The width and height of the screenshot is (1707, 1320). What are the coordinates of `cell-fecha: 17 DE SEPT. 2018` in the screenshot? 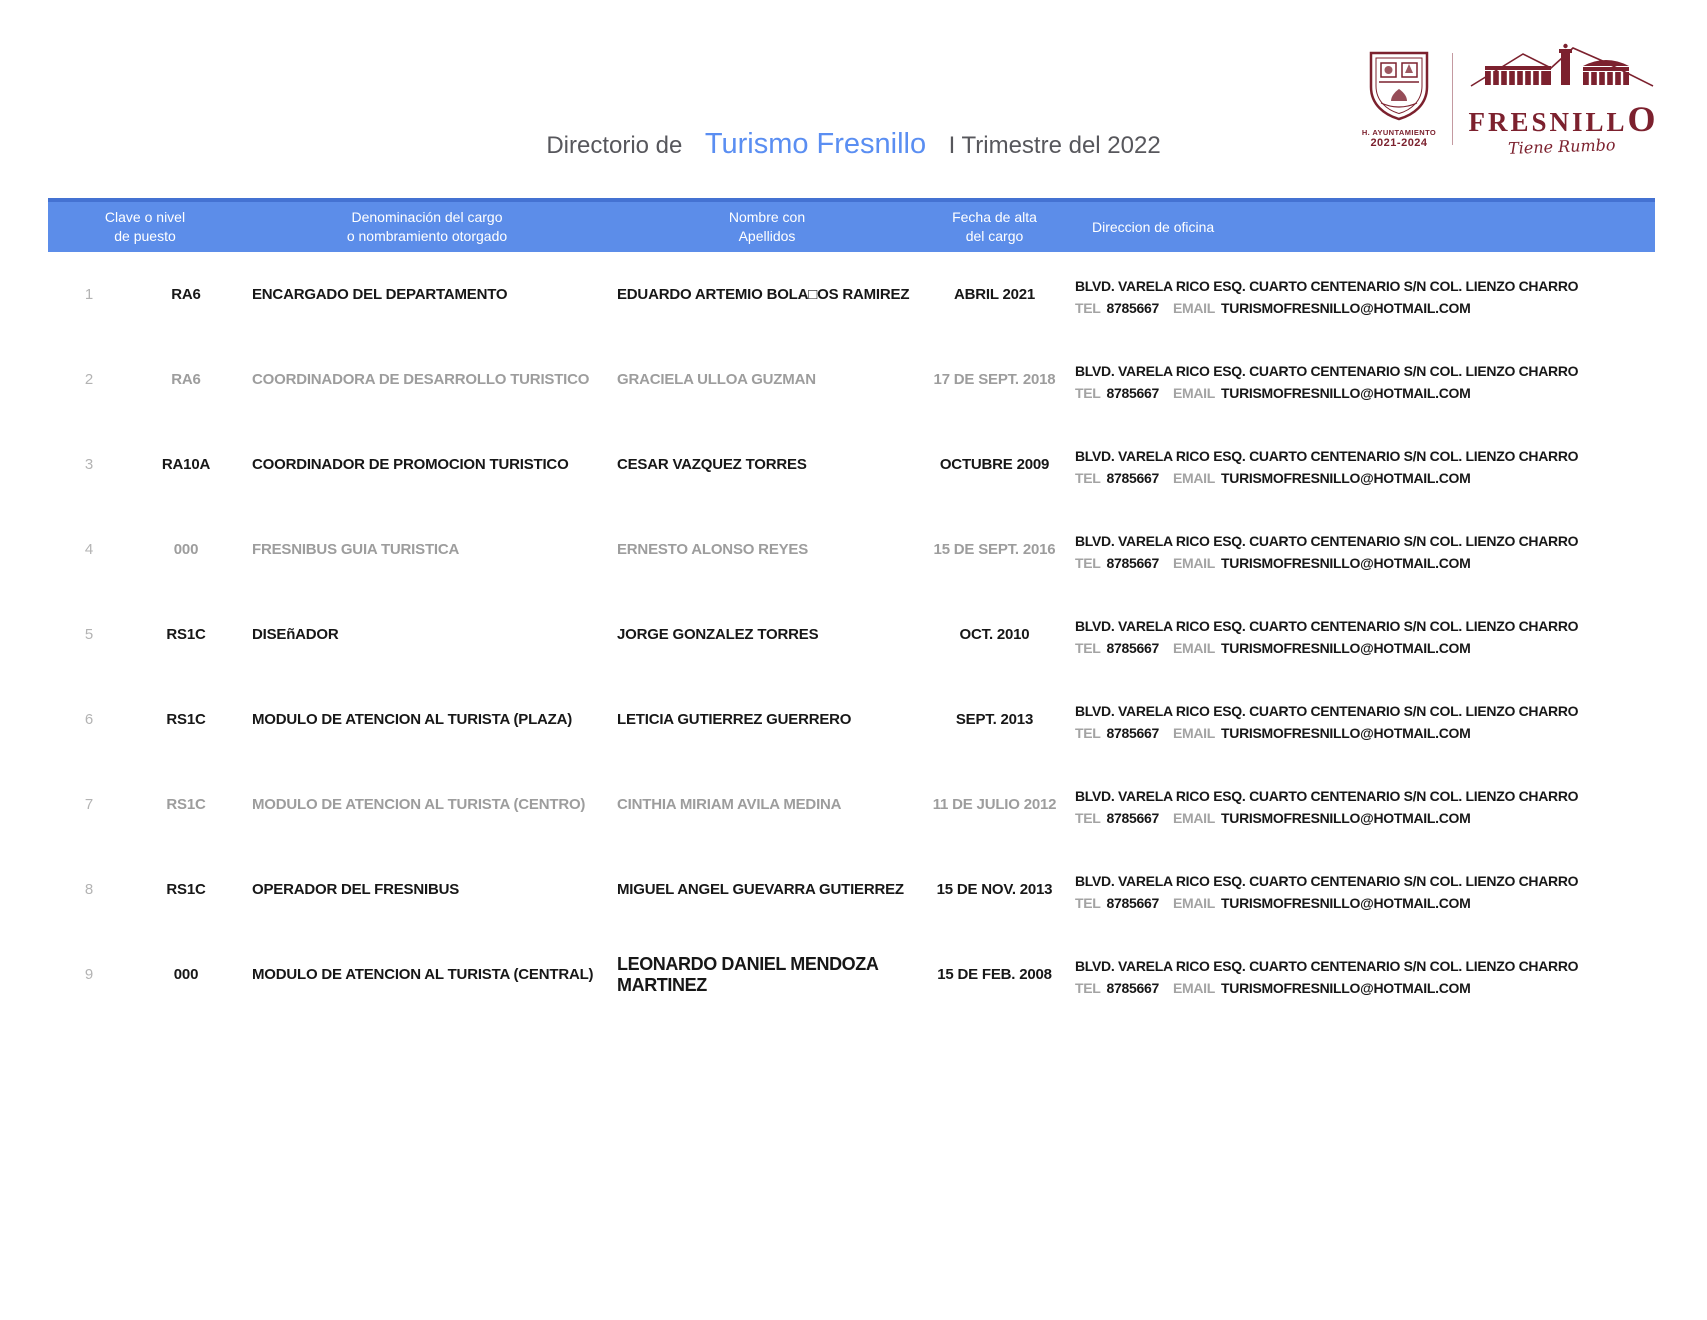 It's located at (994, 379).